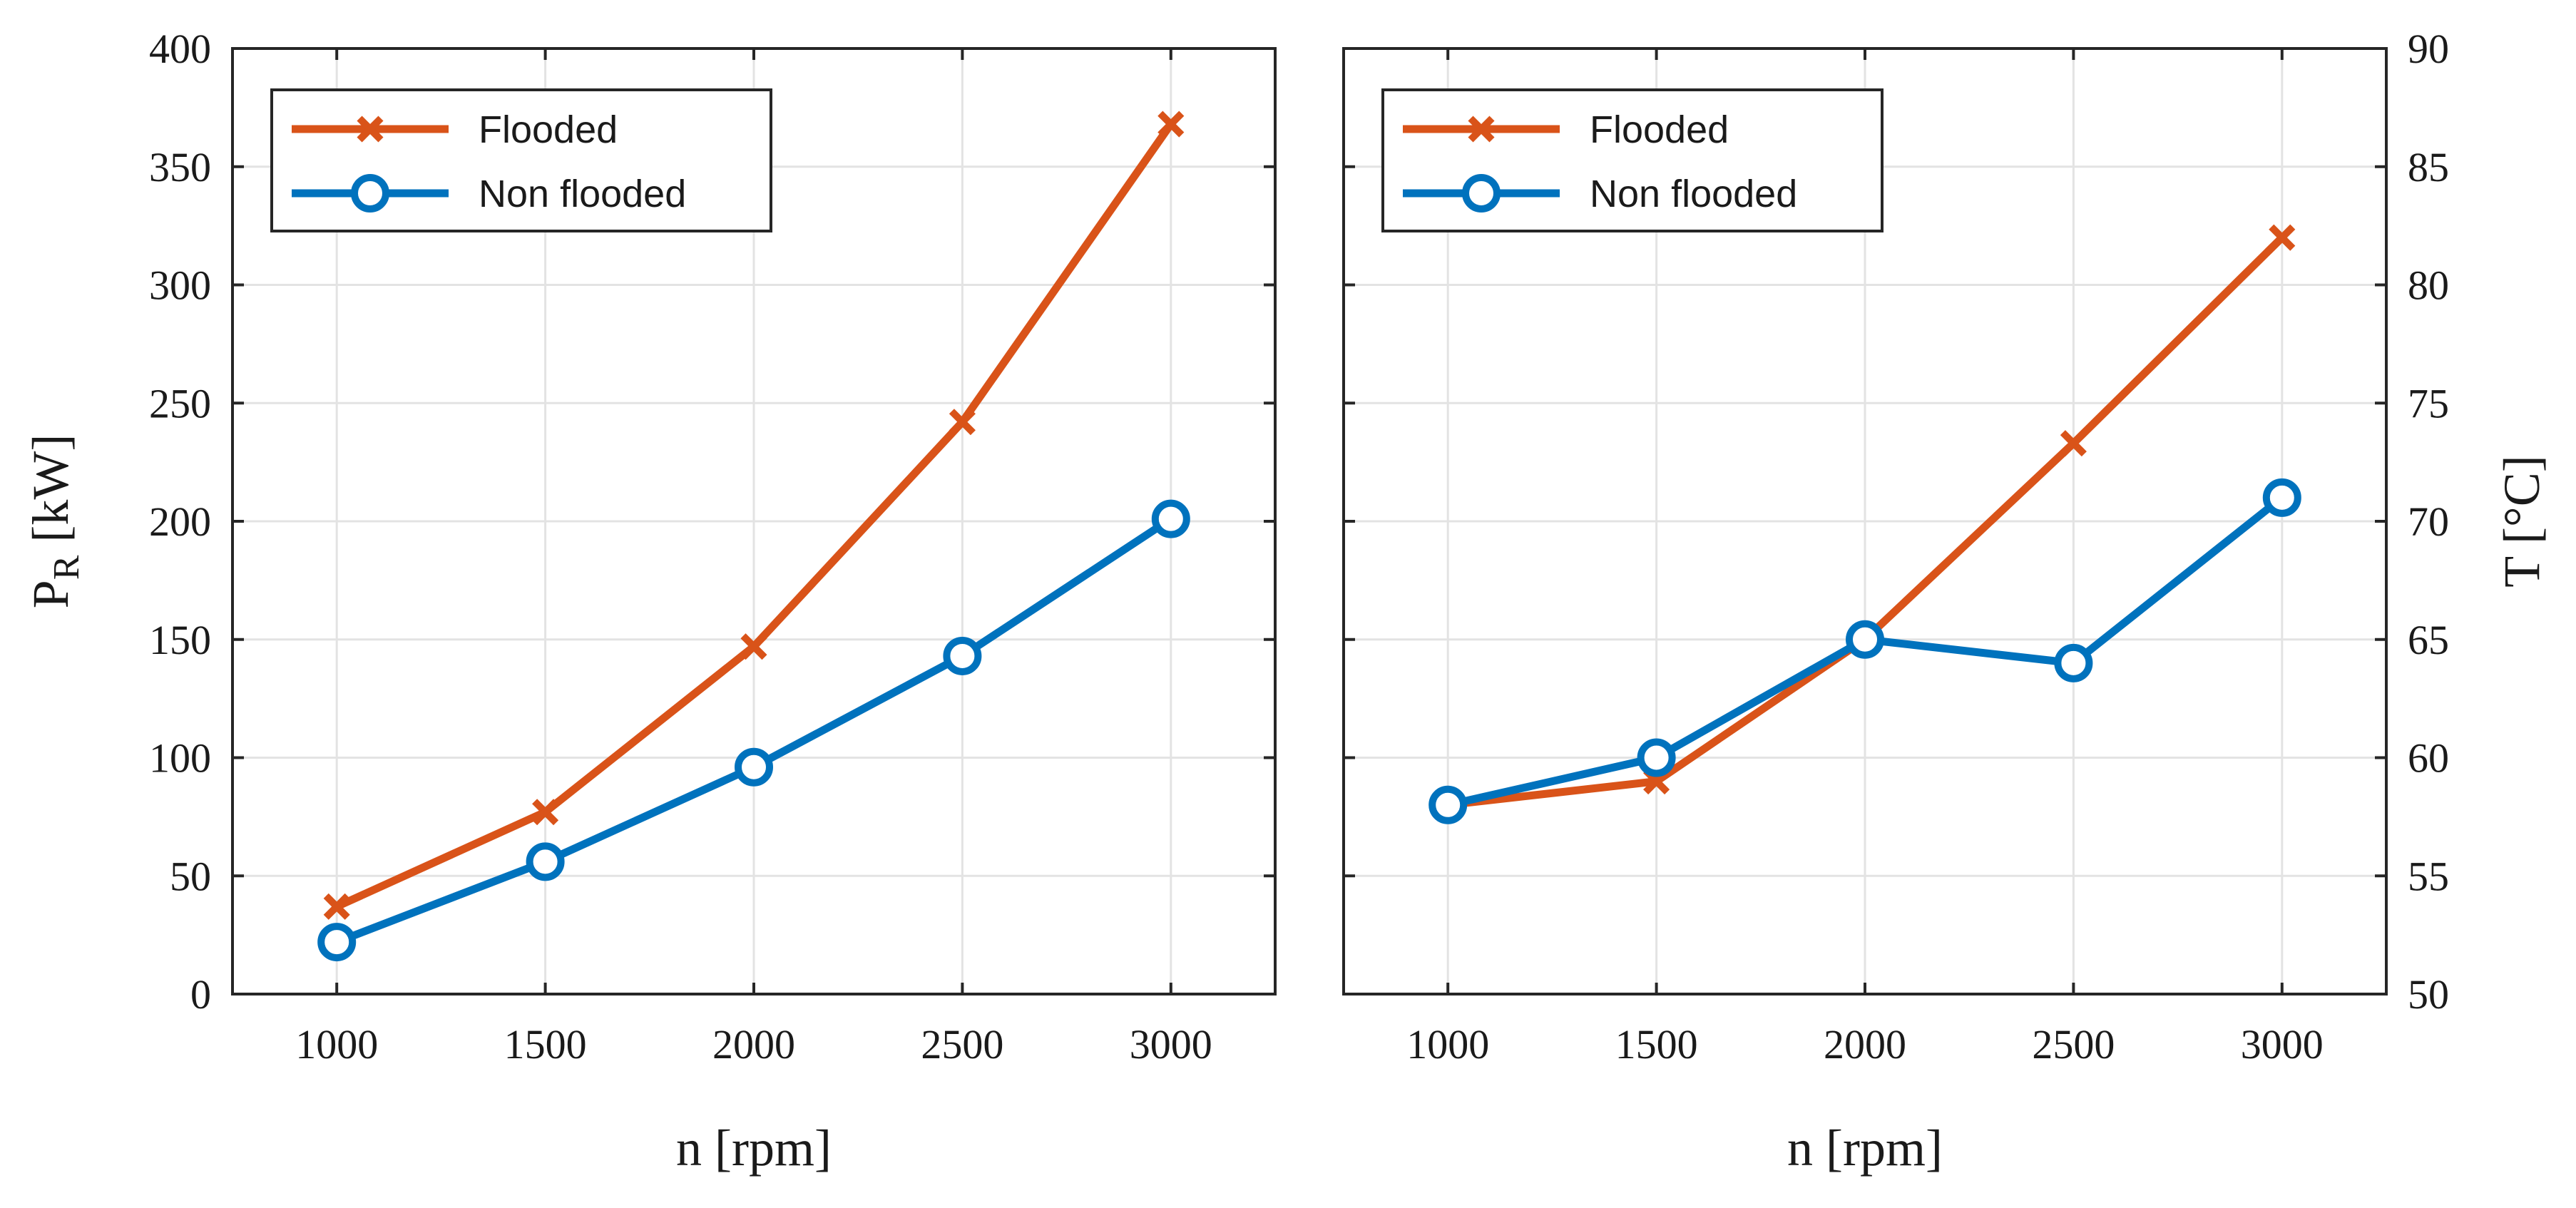  What do you see at coordinates (1694, 194) in the screenshot?
I see `right-legend-label: Non flooded` at bounding box center [1694, 194].